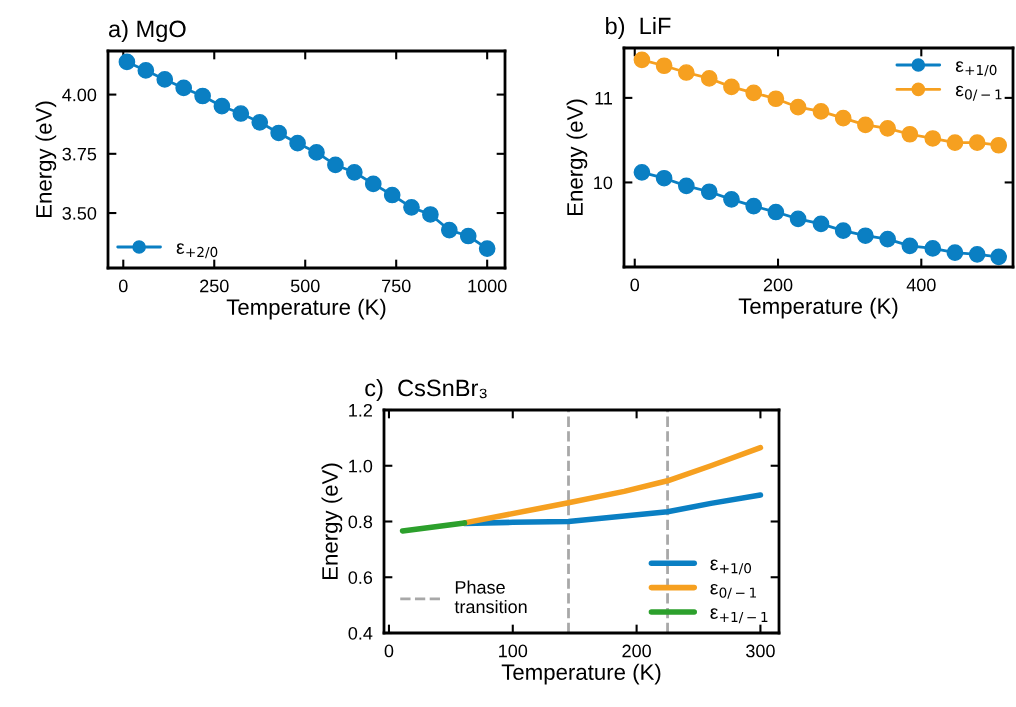 Image resolution: width=1016 pixels, height=707 pixels. What do you see at coordinates (921, 285) in the screenshot?
I see `x-tick-label: 400` at bounding box center [921, 285].